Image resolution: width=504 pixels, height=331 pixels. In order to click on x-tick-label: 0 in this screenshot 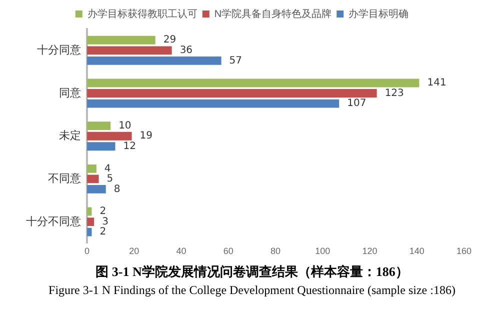, I will do `click(87, 251)`.